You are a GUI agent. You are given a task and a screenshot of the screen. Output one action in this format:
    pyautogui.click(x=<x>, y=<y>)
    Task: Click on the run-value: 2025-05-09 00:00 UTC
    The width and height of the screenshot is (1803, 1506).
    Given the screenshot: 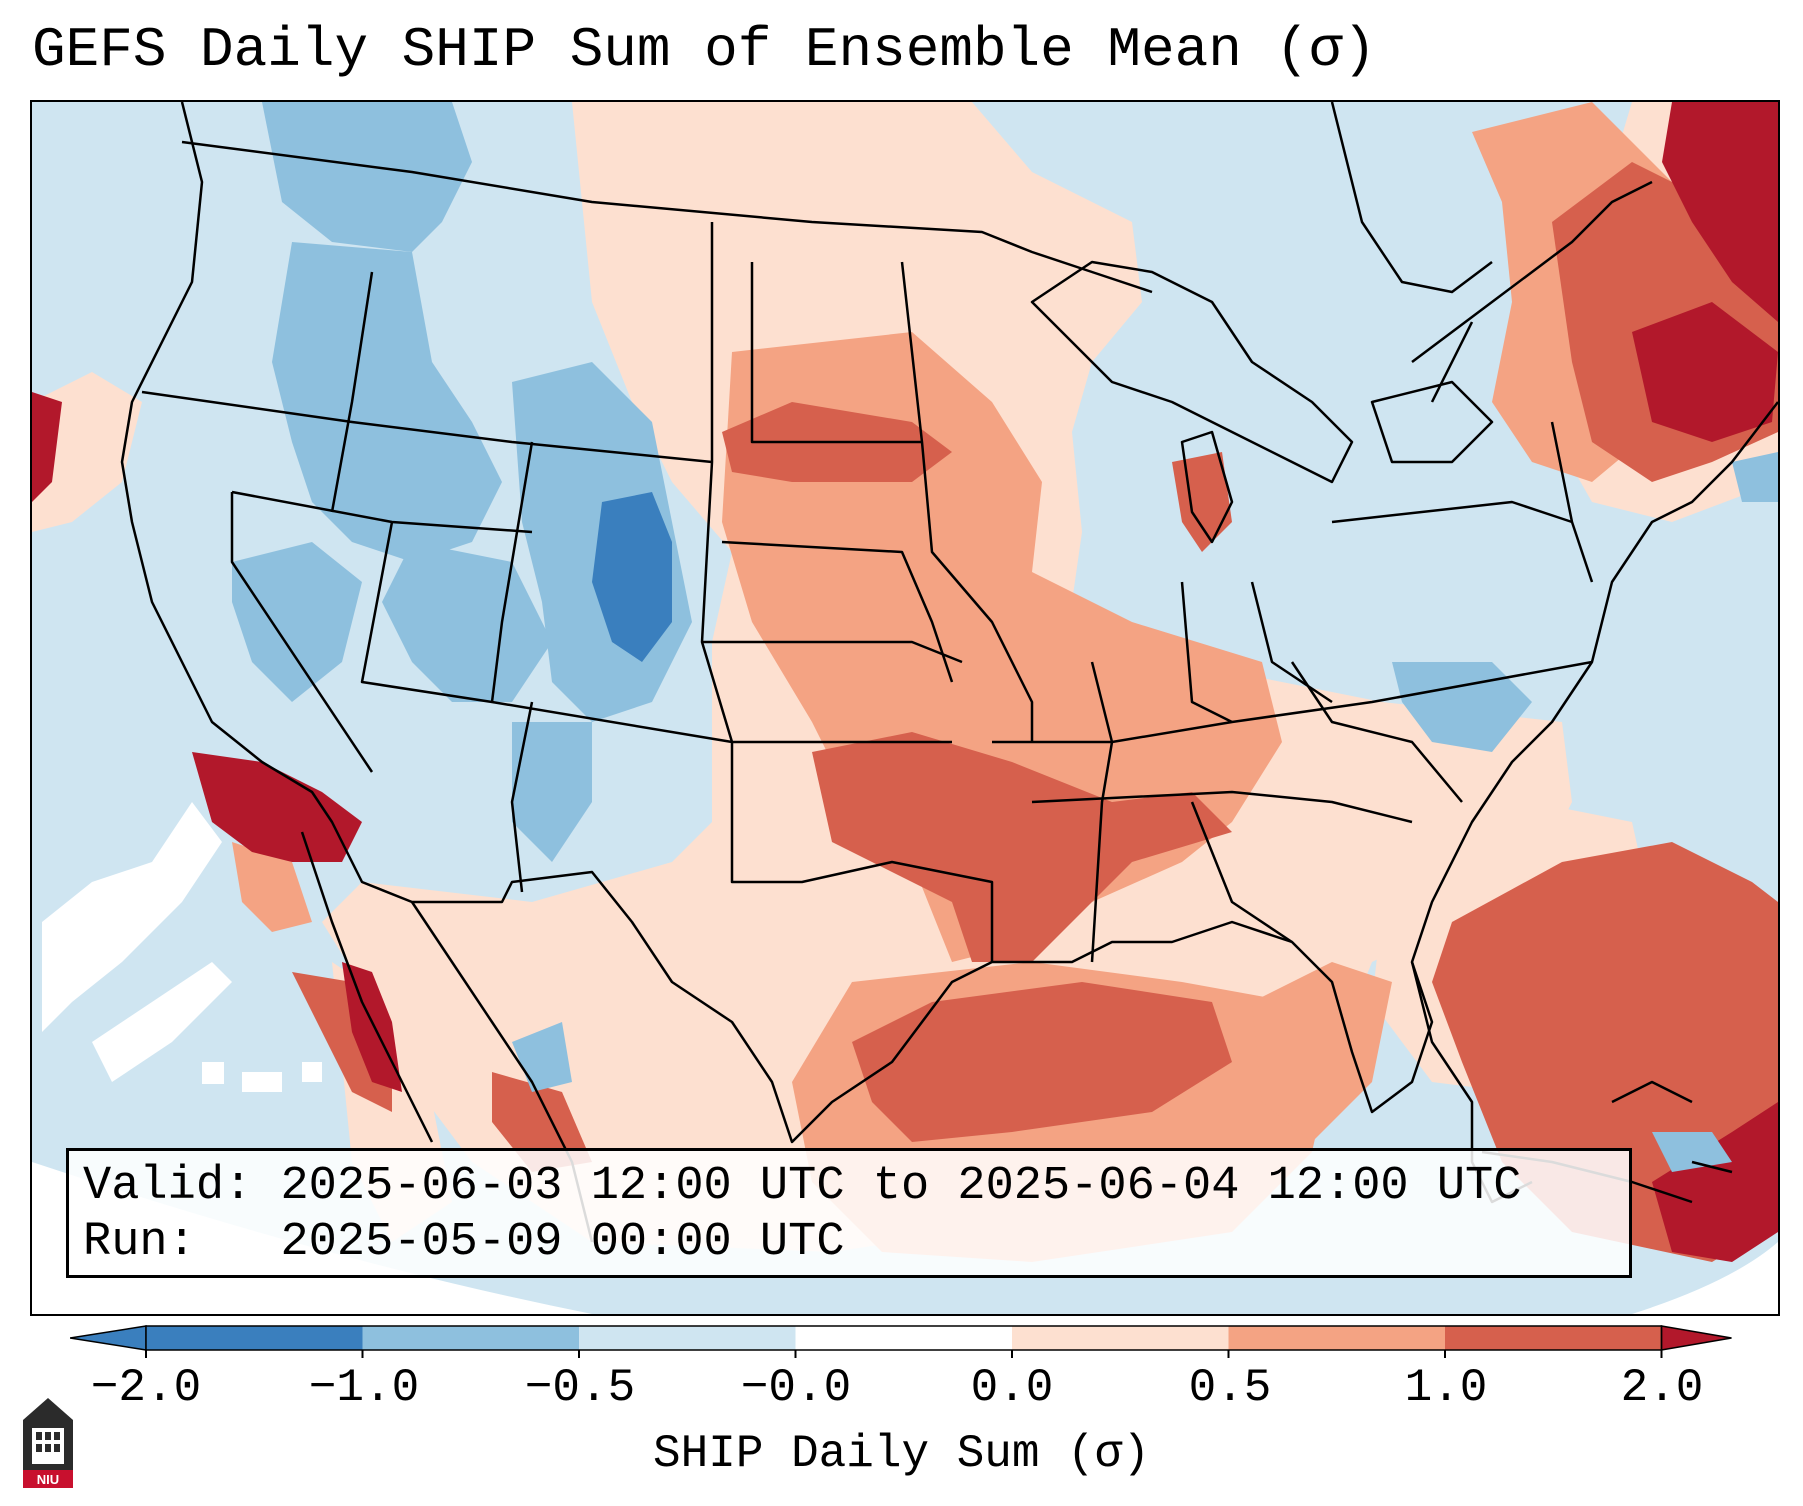 What is the action you would take?
    pyautogui.click(x=562, y=1242)
    